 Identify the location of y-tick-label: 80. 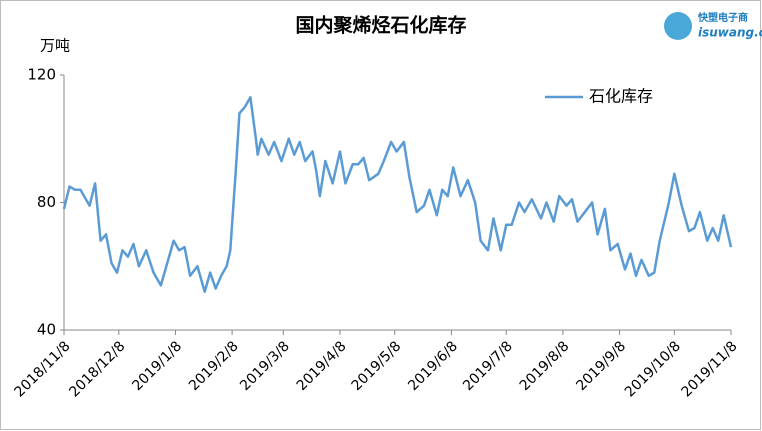
(46, 202).